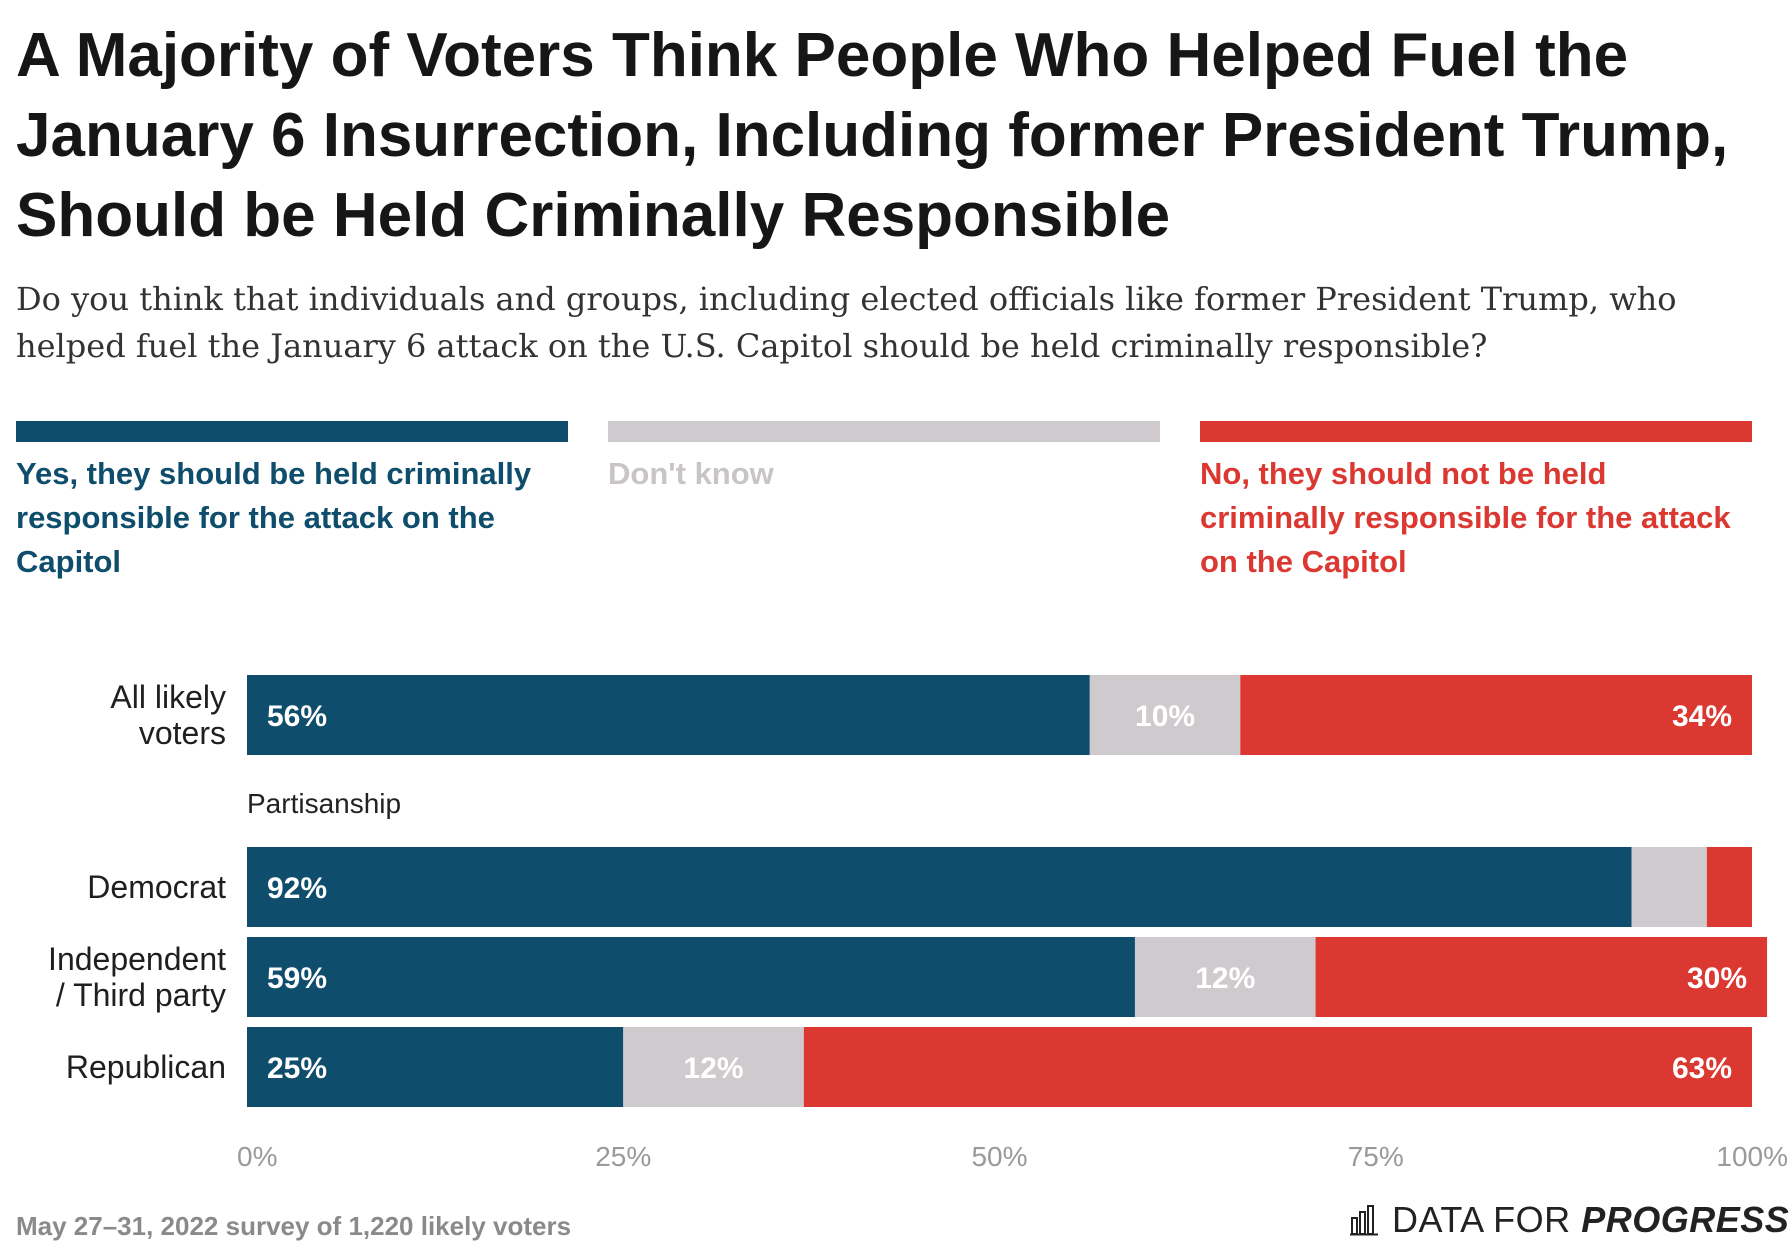 The height and width of the screenshot is (1256, 1790). I want to click on bar-all-likely-voters-dont-know, so click(1165, 715).